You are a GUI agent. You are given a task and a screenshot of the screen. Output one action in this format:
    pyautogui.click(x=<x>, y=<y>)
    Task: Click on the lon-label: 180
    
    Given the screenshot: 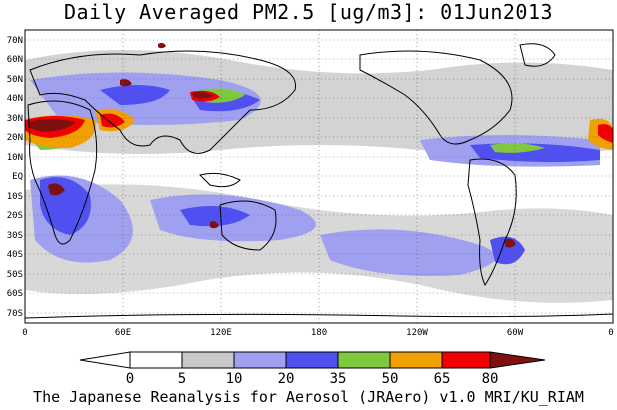 What is the action you would take?
    pyautogui.click(x=319, y=333)
    